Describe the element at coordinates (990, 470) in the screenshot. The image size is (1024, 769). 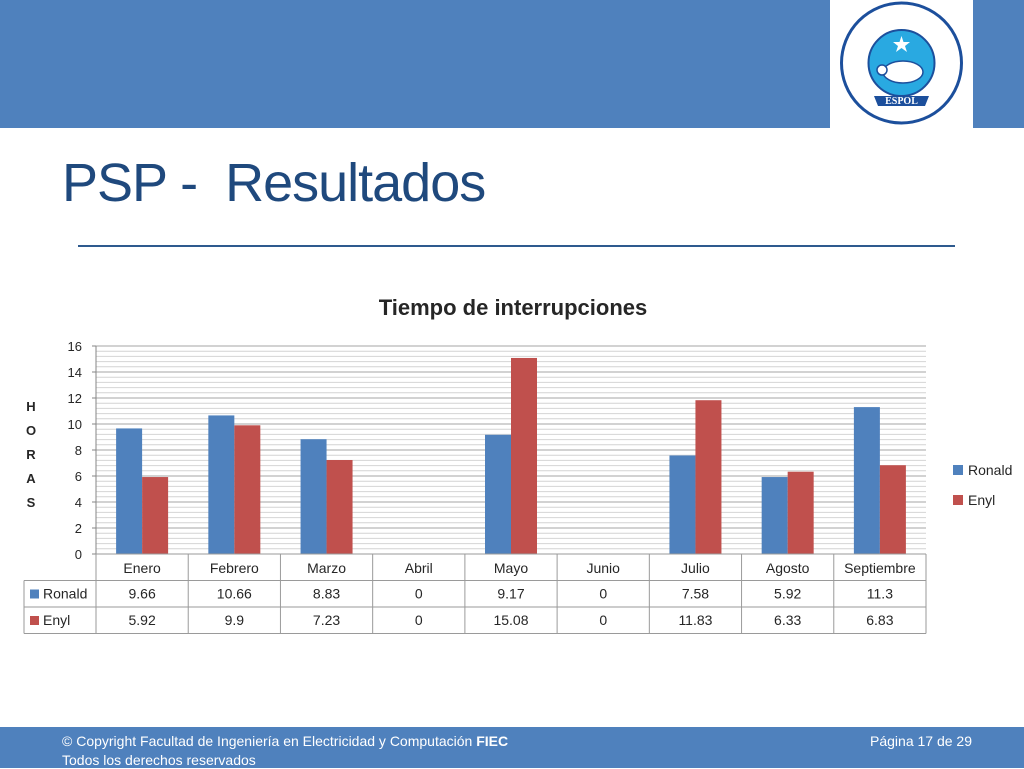
I see `legend-label: Ronald` at that location.